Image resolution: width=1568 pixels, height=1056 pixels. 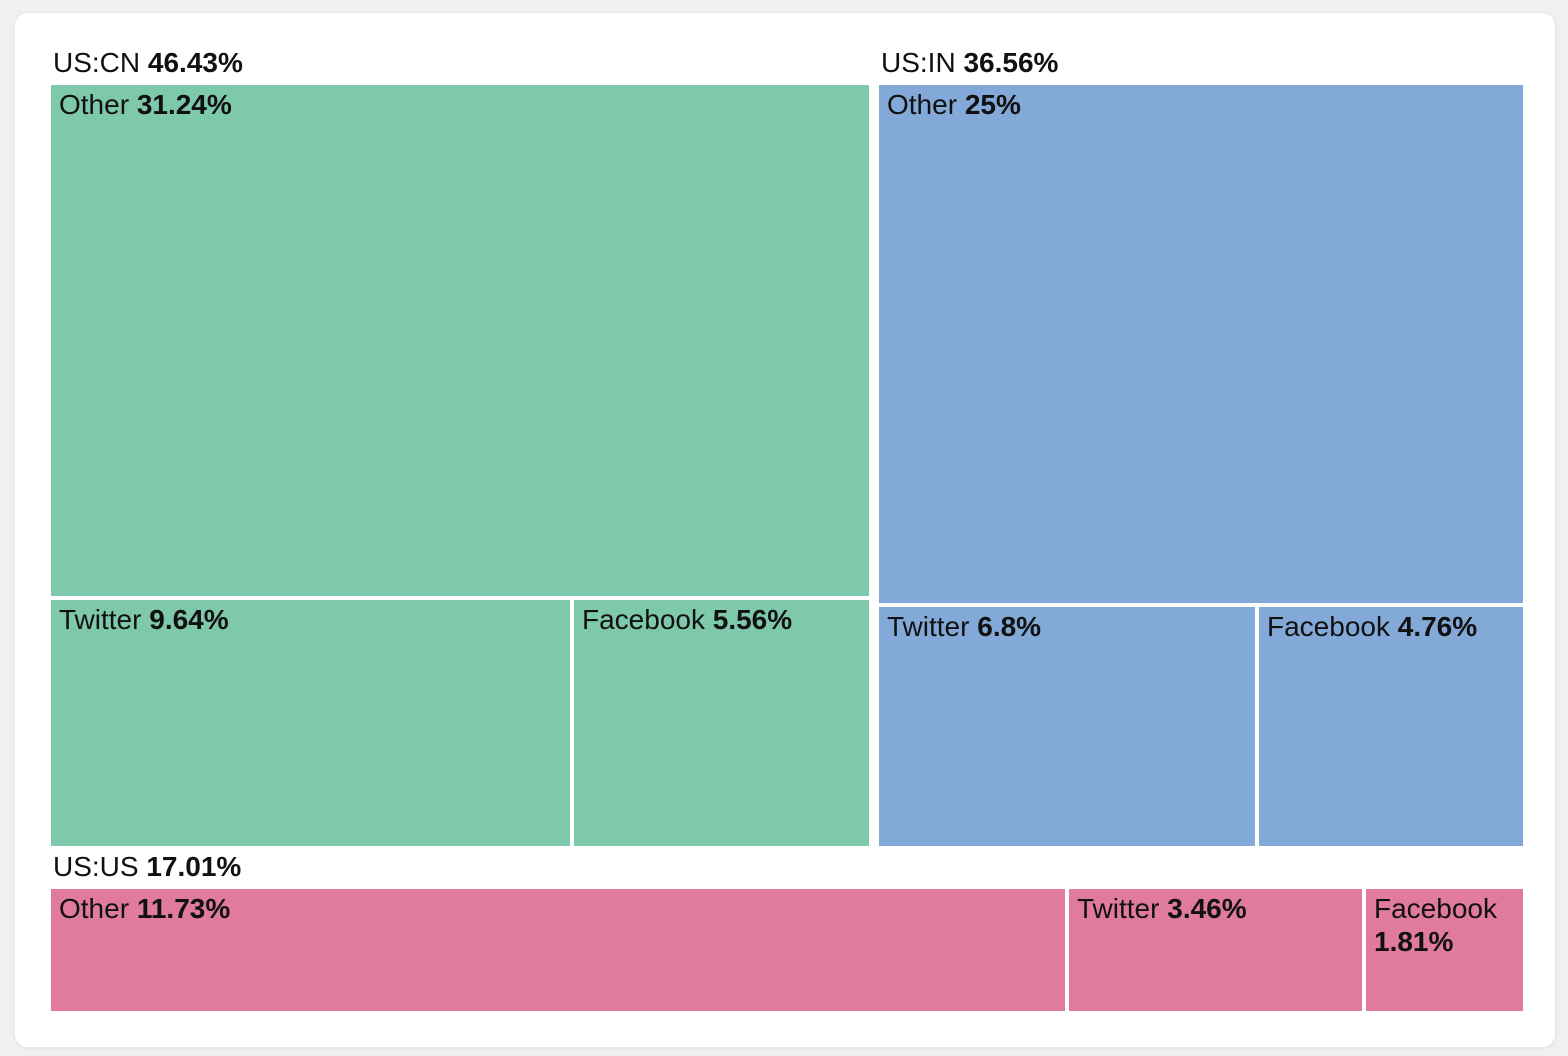 I want to click on cell-us-cn-facebook: Facebook 5.56%, so click(x=721, y=723).